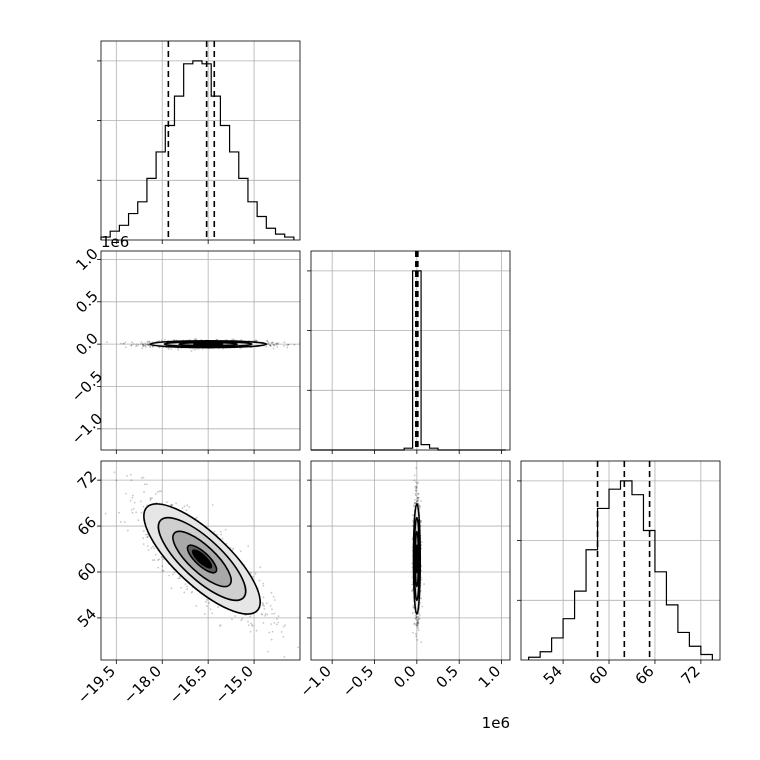 Image resolution: width=760 pixels, height=760 pixels. Describe the element at coordinates (87, 526) in the screenshot. I see `y-tick-label: 66` at that location.